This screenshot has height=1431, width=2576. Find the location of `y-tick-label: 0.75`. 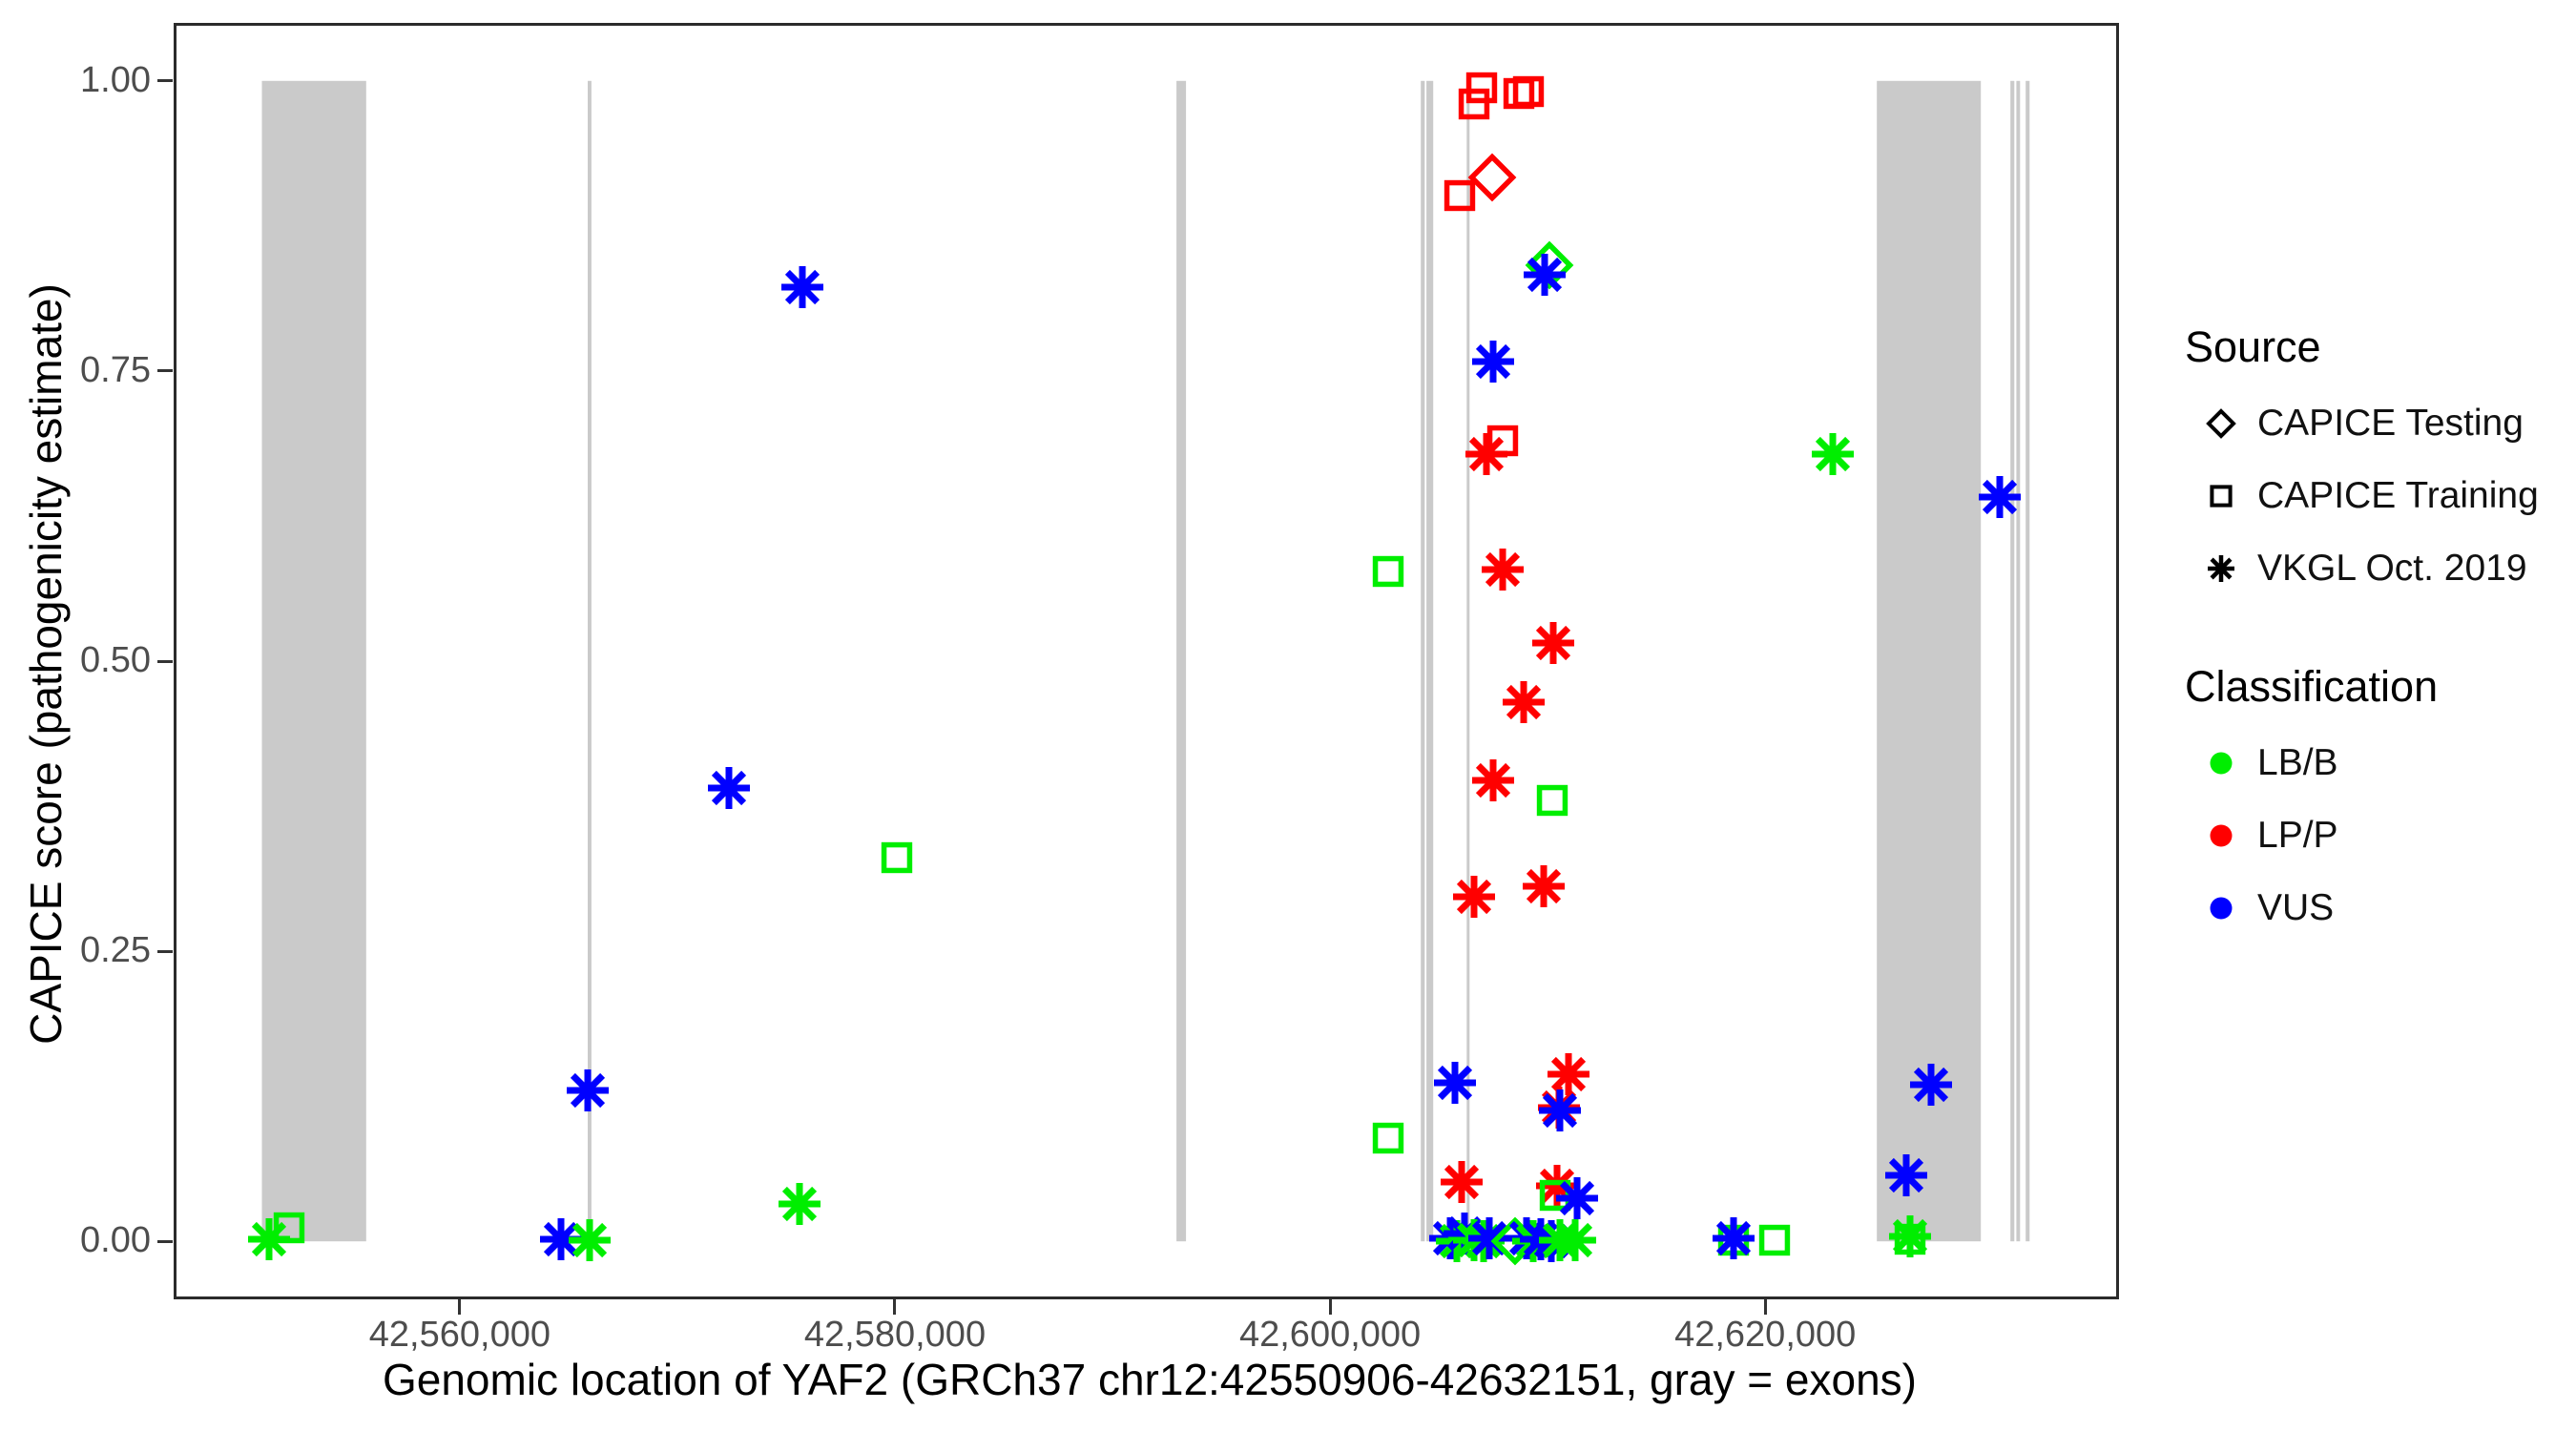

y-tick-label: 0.75 is located at coordinates (115, 369).